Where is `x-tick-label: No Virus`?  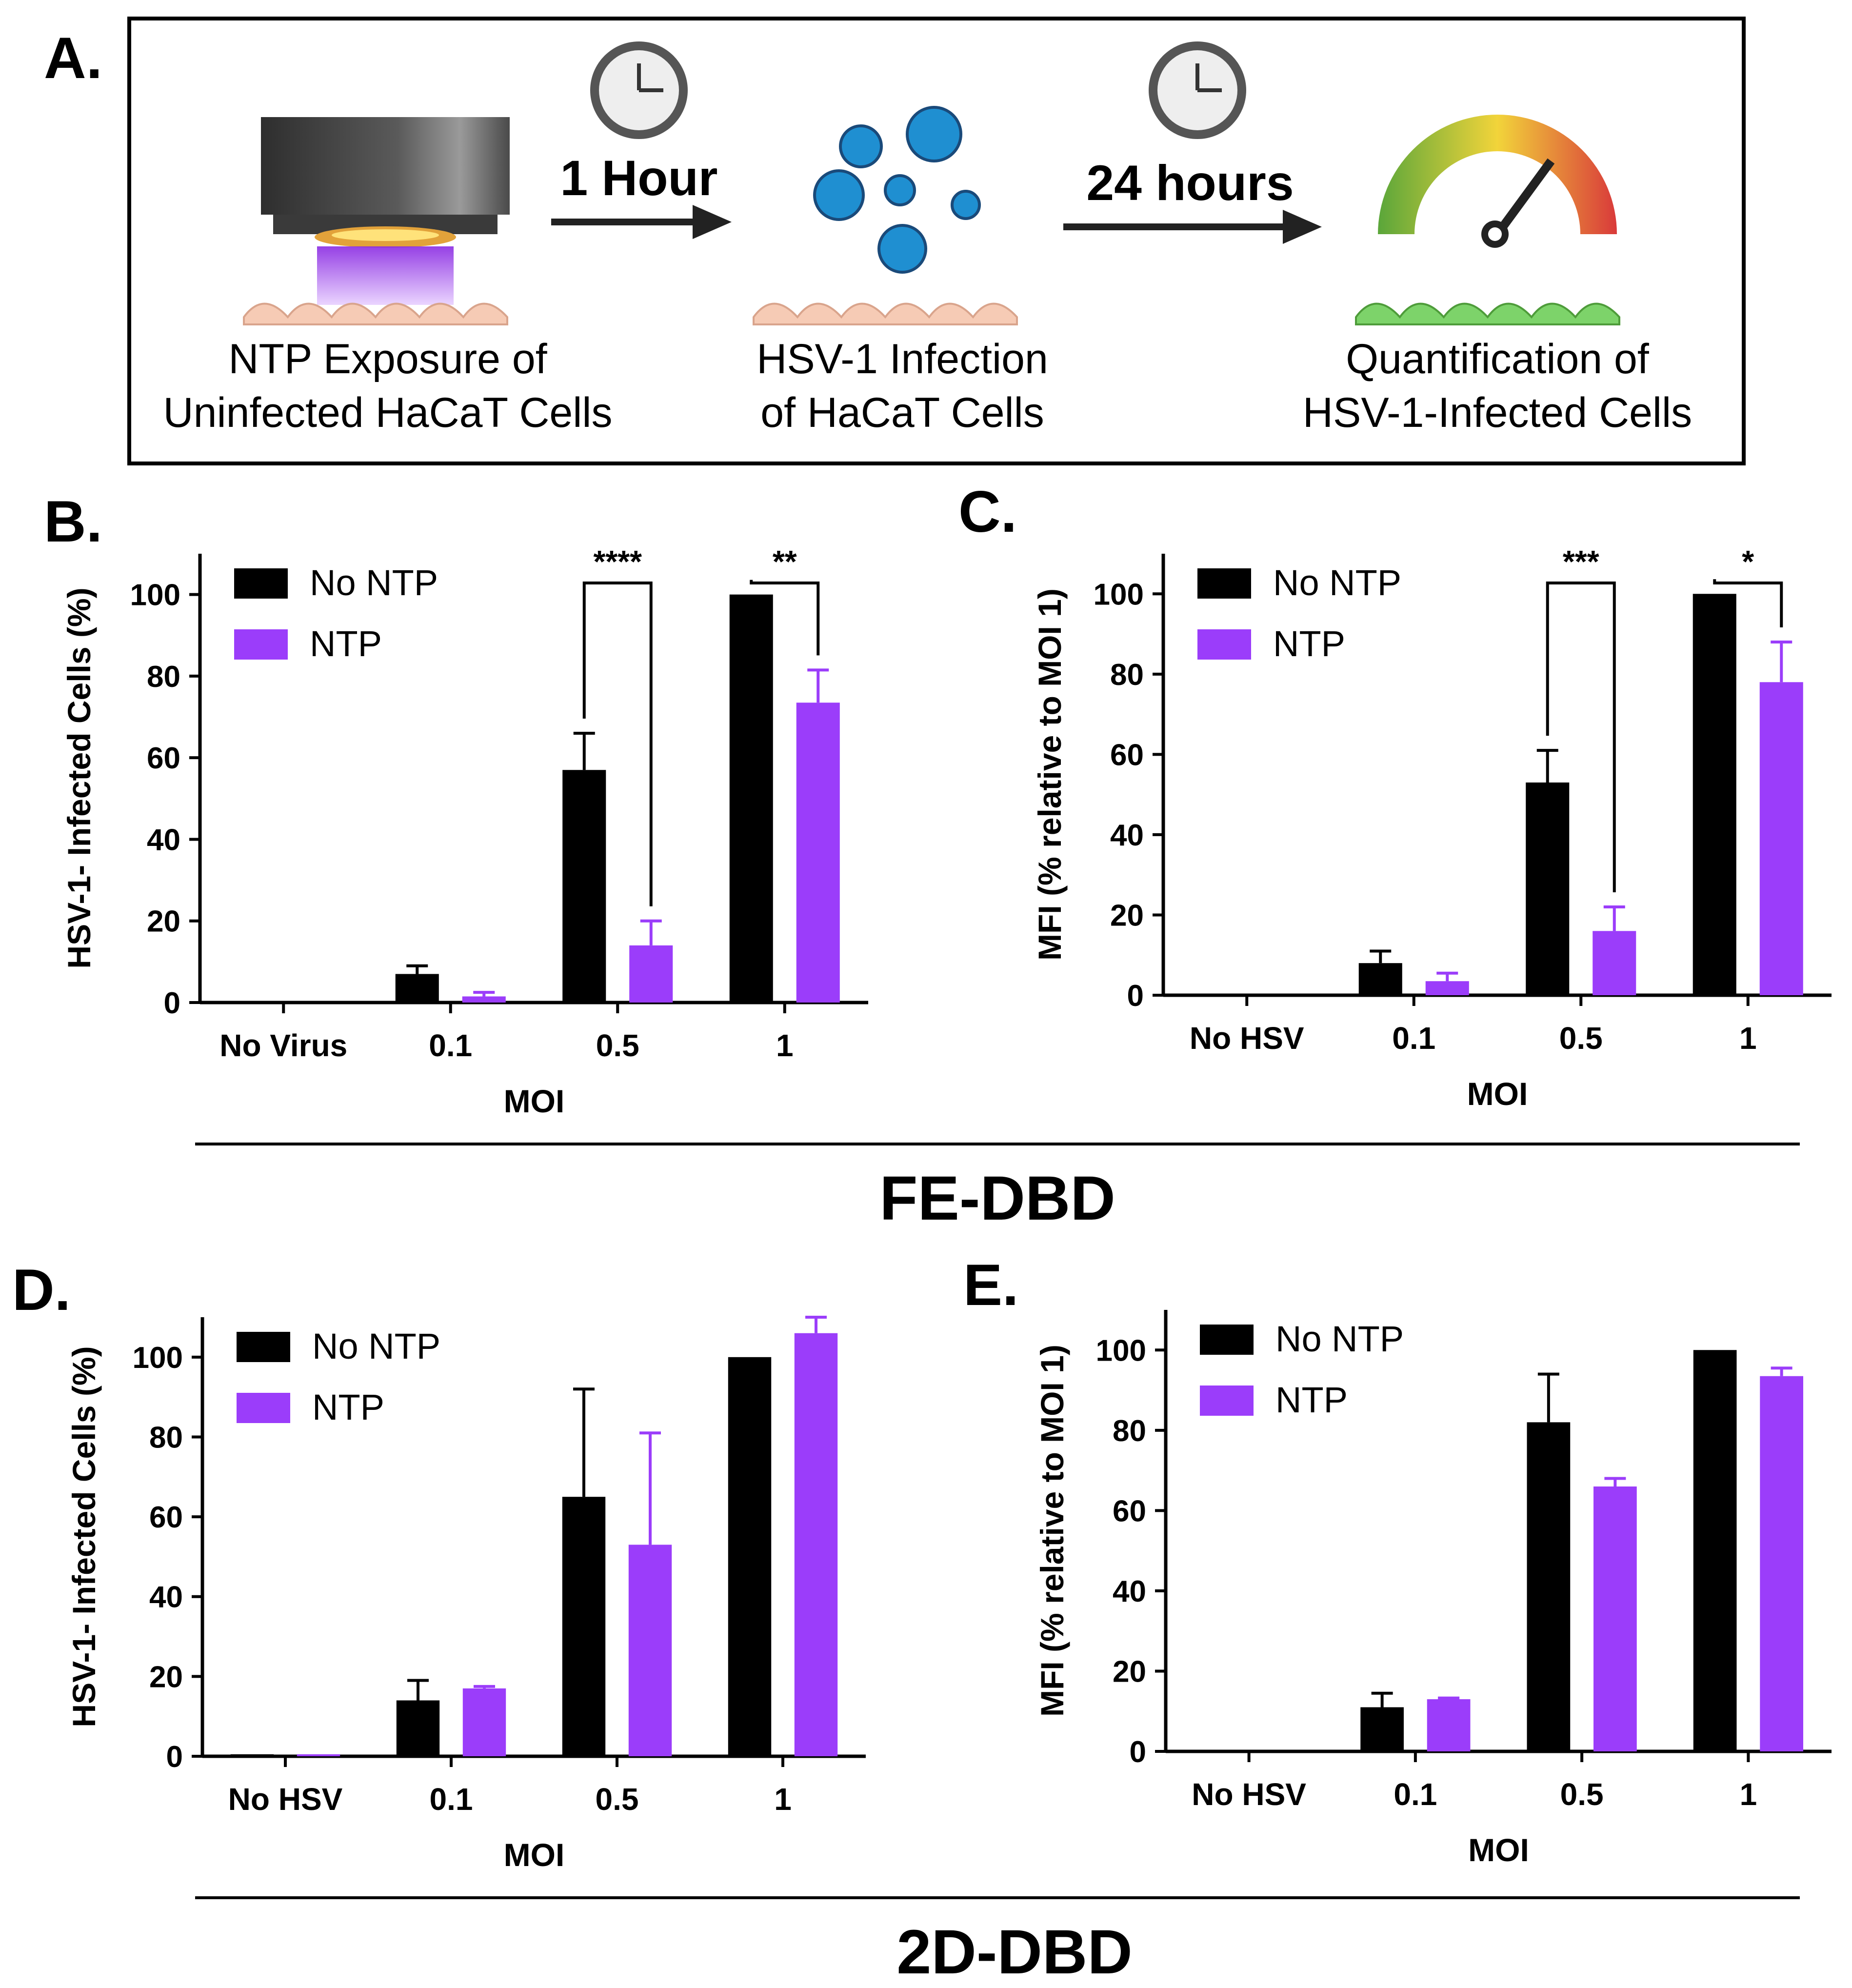
x-tick-label: No Virus is located at coordinates (283, 1045).